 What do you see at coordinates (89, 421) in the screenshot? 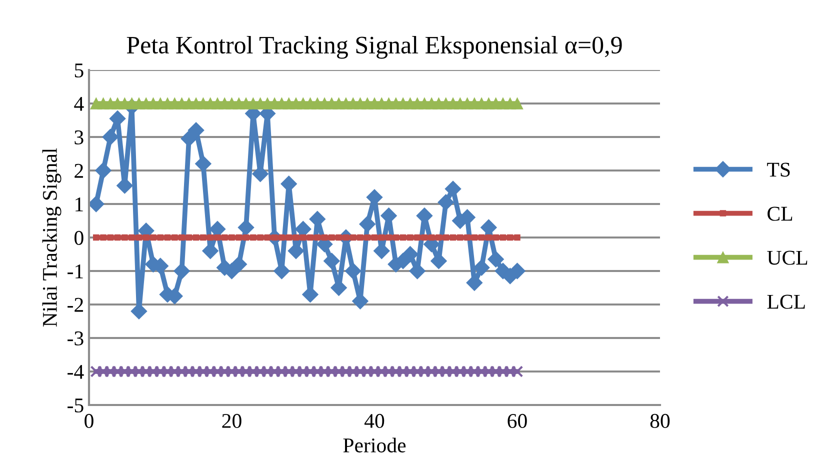
I see `x-tick-label: 0` at bounding box center [89, 421].